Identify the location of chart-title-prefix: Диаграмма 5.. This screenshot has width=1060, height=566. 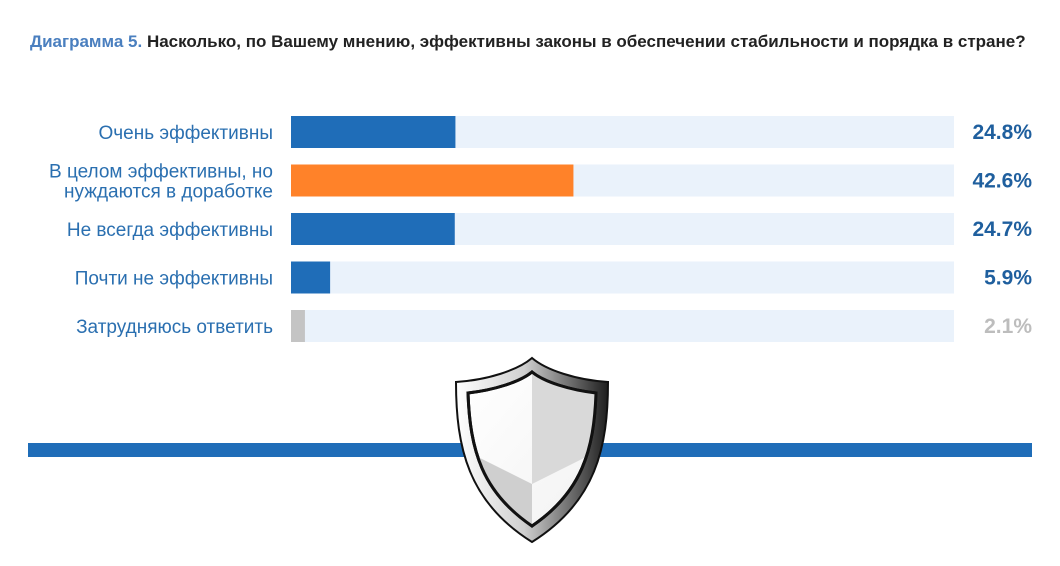
(86, 41).